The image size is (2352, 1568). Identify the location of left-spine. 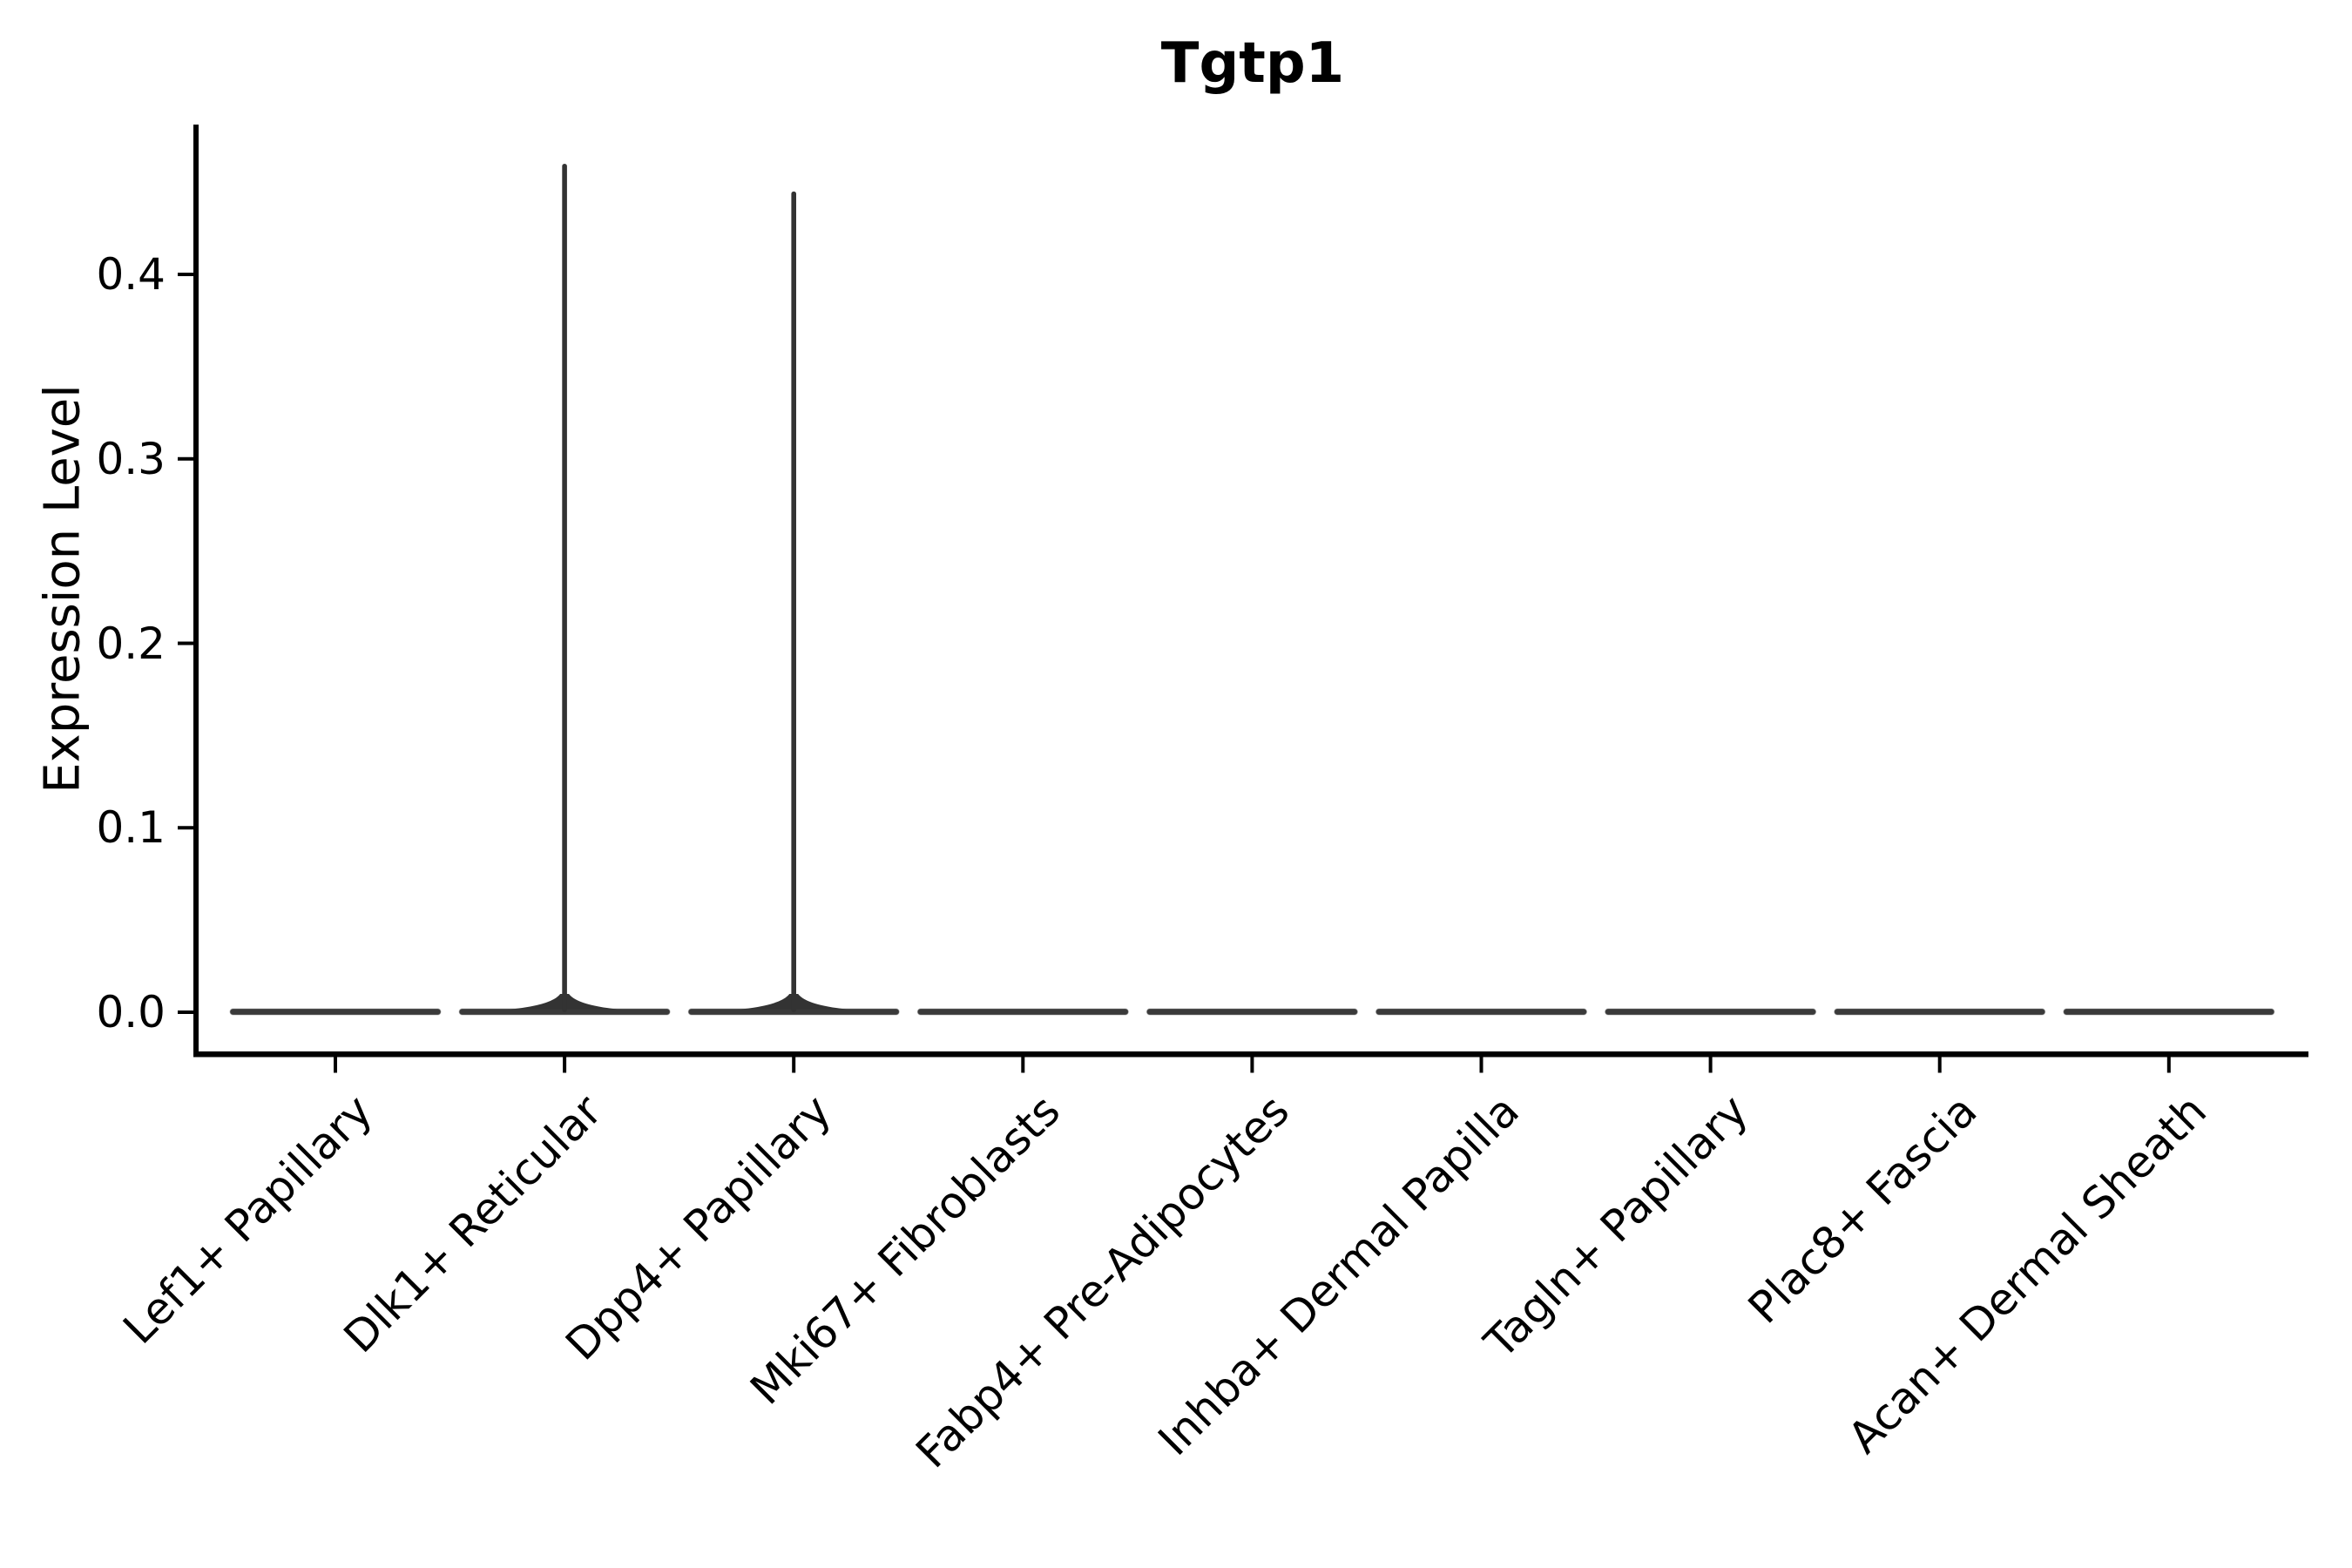
(196, 591).